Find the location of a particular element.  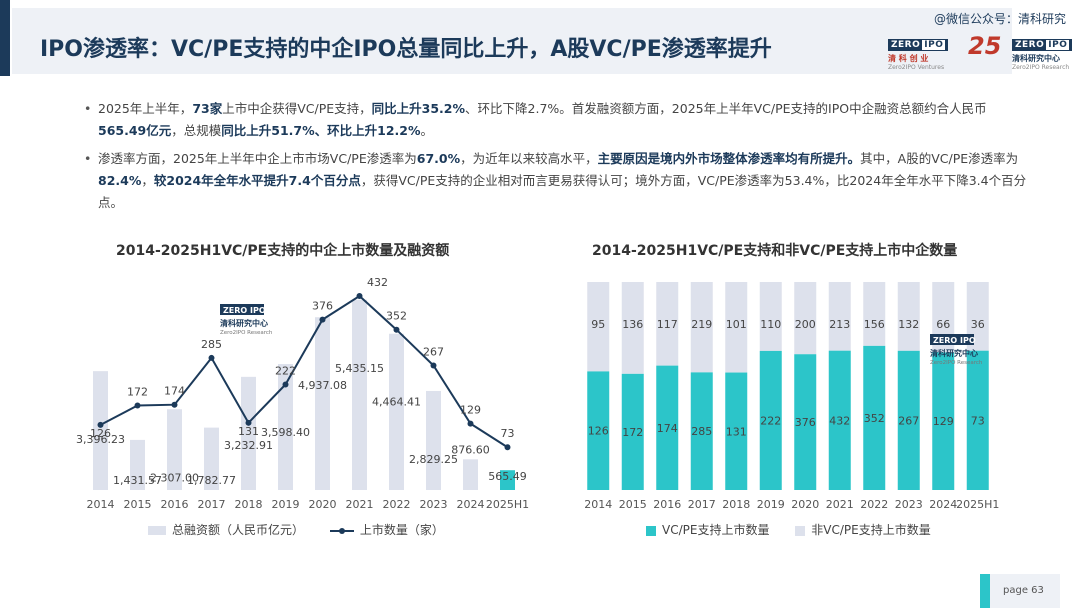

bar-non-vcpe-2019 is located at coordinates (770, 316).